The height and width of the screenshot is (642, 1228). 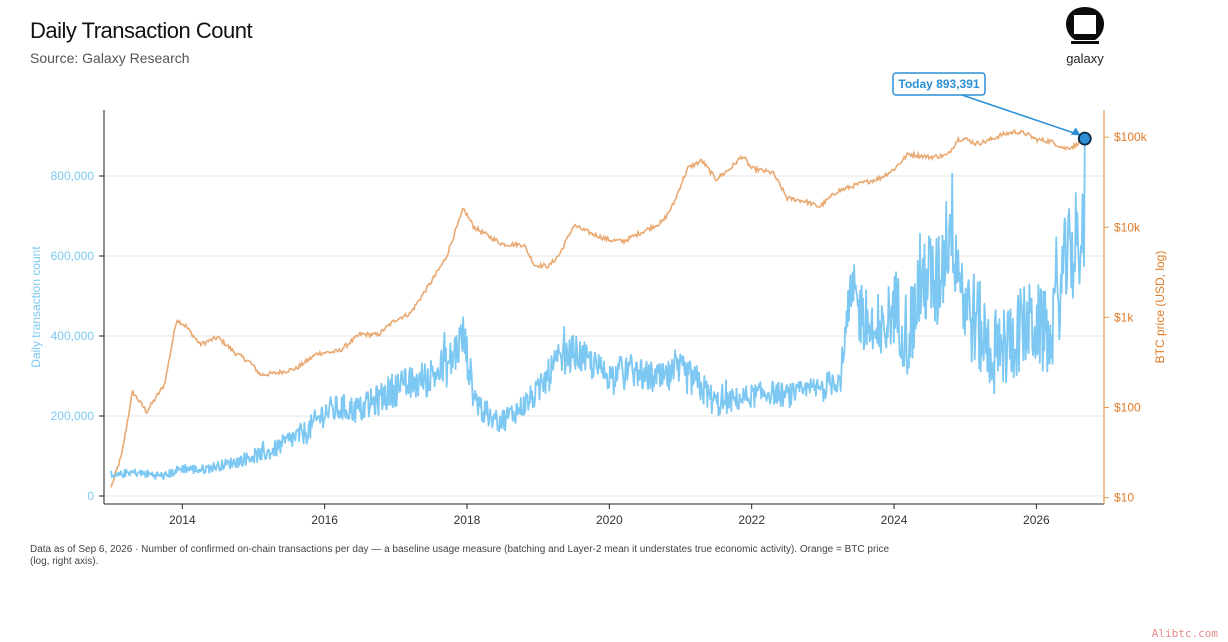 I want to click on x-tick-label: 2018, so click(x=467, y=520).